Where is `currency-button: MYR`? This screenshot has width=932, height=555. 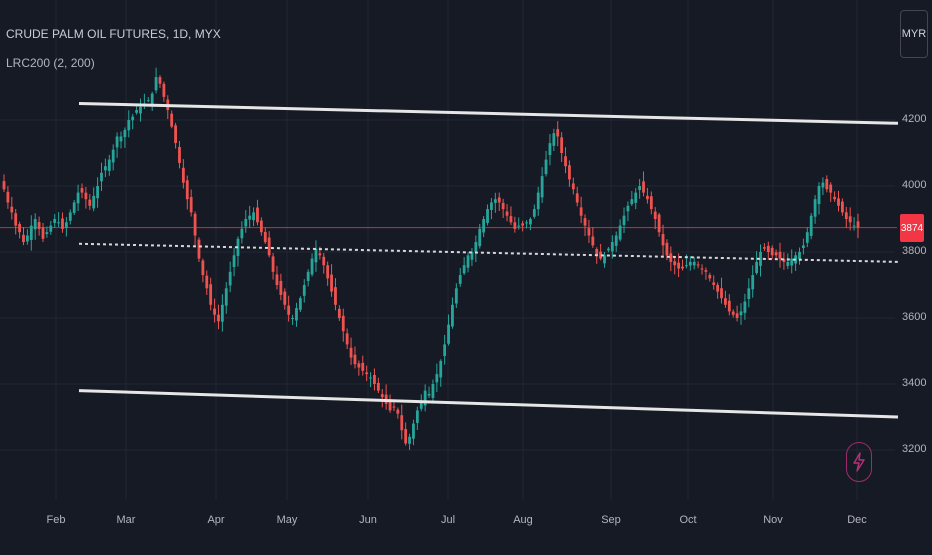
currency-button: MYR is located at coordinates (914, 34).